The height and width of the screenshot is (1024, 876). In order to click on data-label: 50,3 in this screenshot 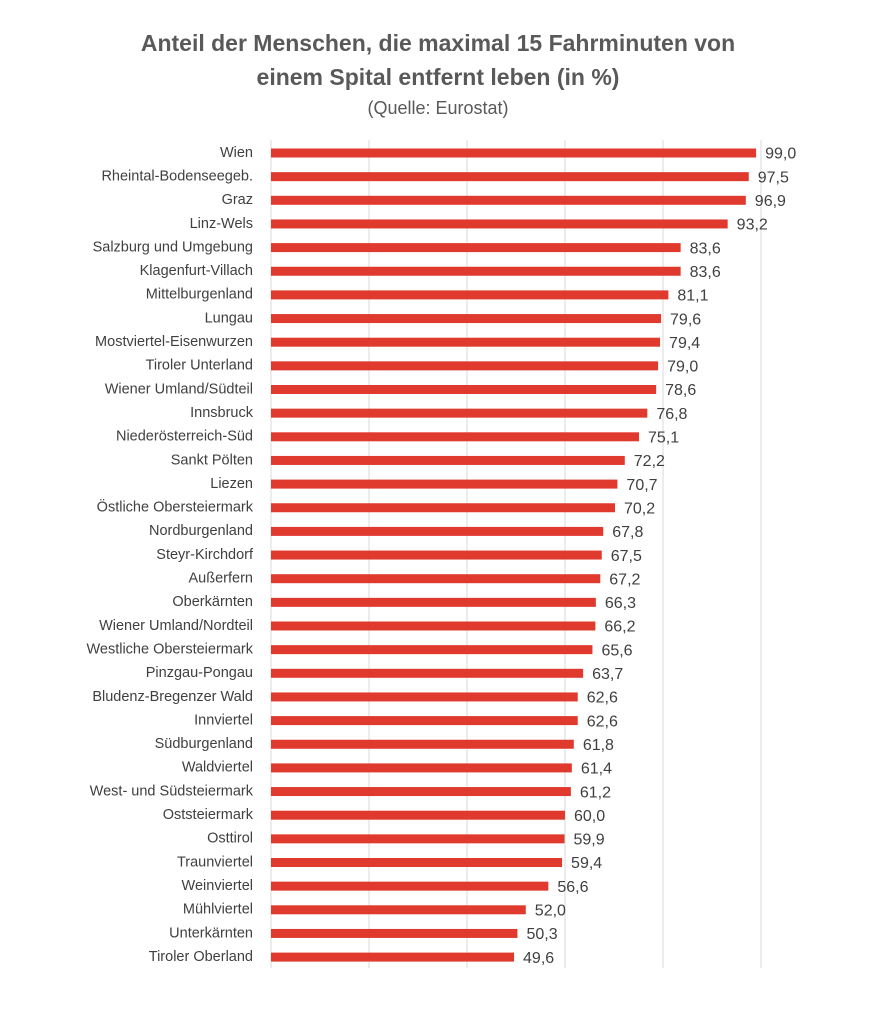, I will do `click(541, 934)`.